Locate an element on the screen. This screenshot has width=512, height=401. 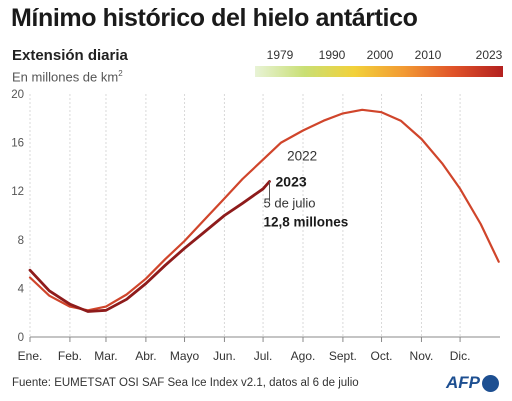
annotation-value: 12,8 millones is located at coordinates (306, 221).